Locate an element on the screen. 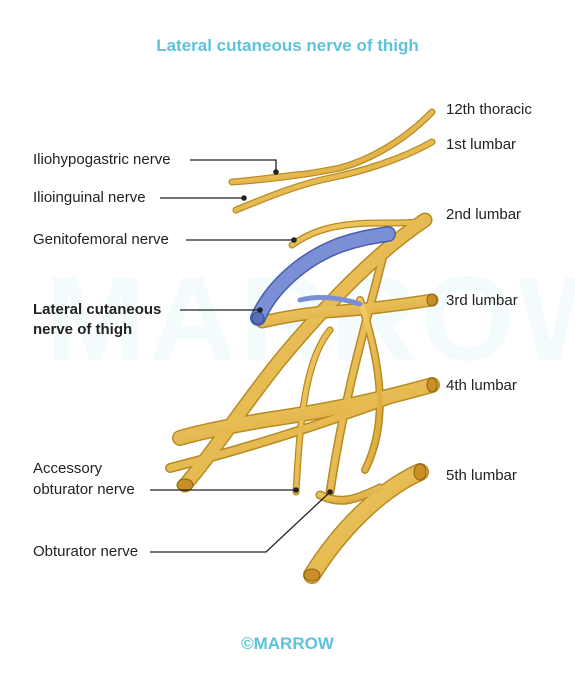 The image size is (575, 693). dot-accessory is located at coordinates (296, 490).